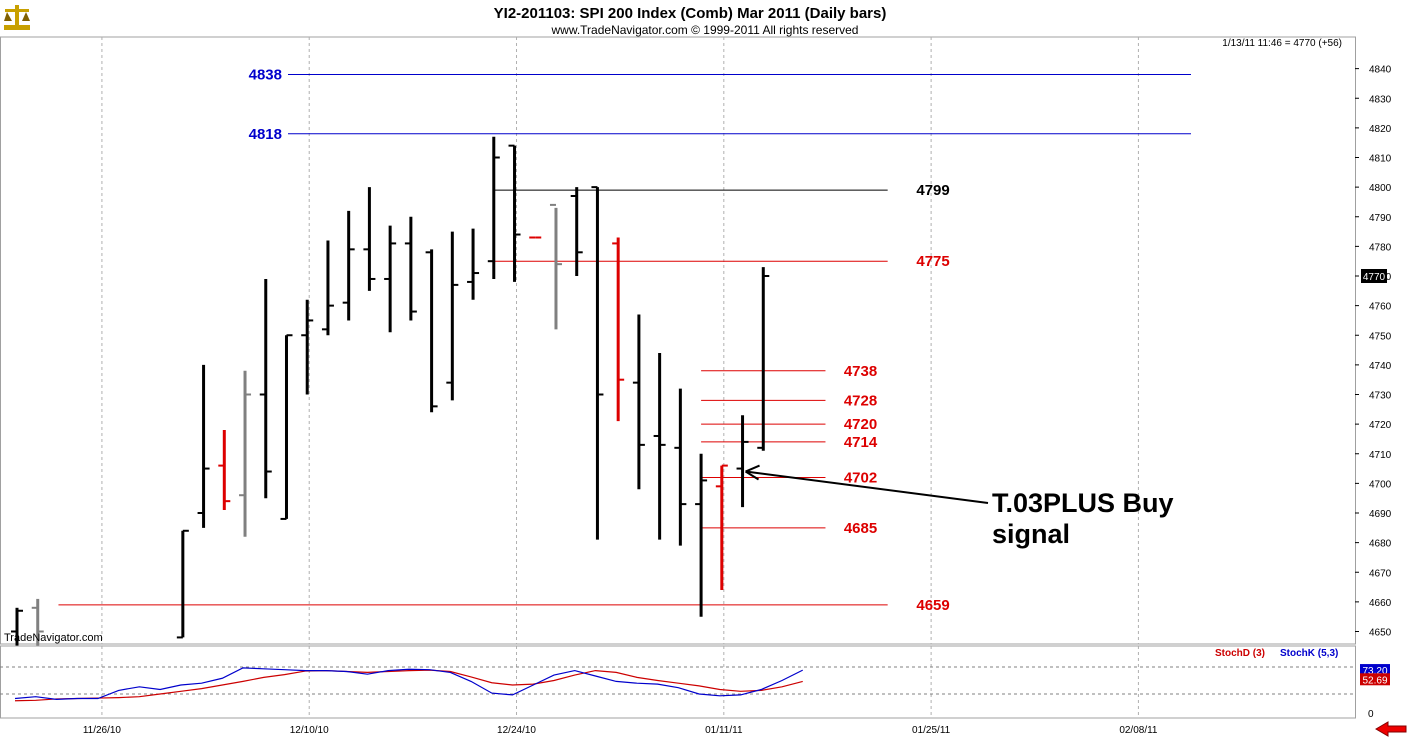 The image size is (1410, 743). What do you see at coordinates (1380, 159) in the screenshot?
I see `y-tick-label: 4810` at bounding box center [1380, 159].